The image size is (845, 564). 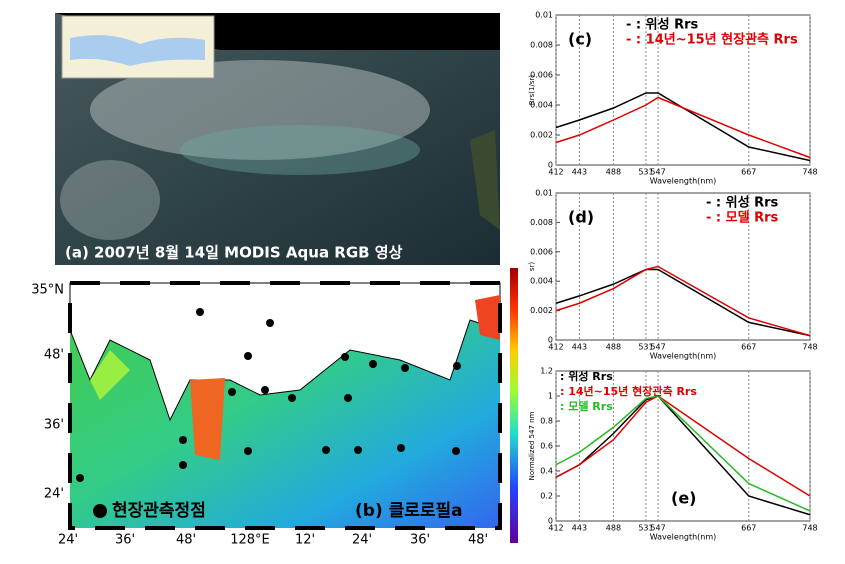 I want to click on panel-label: (d), so click(x=581, y=217).